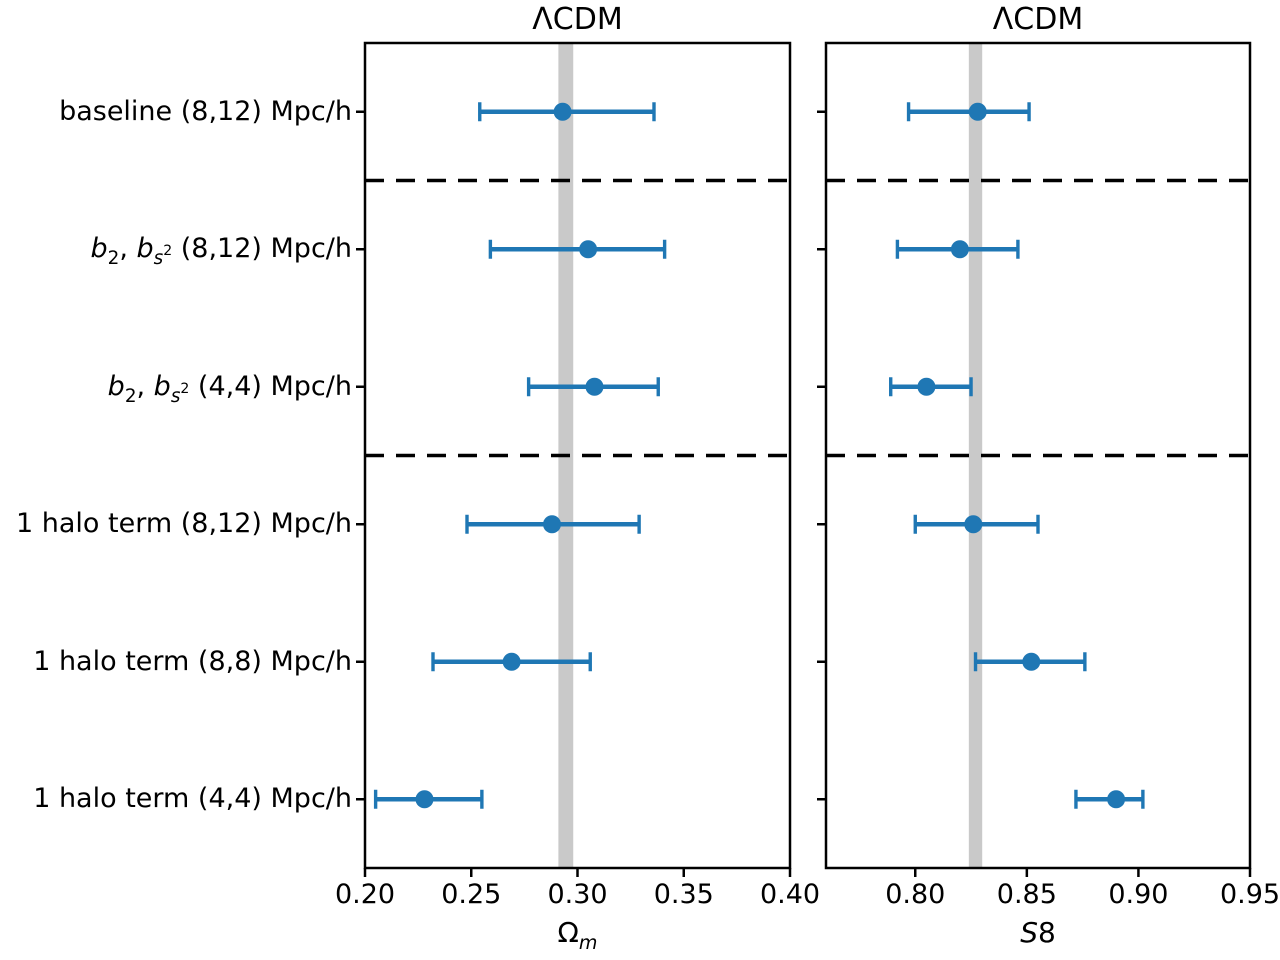 The width and height of the screenshot is (1280, 960). I want to click on label-segment: 1 halo term (8,8) Mpc/h, so click(192, 661).